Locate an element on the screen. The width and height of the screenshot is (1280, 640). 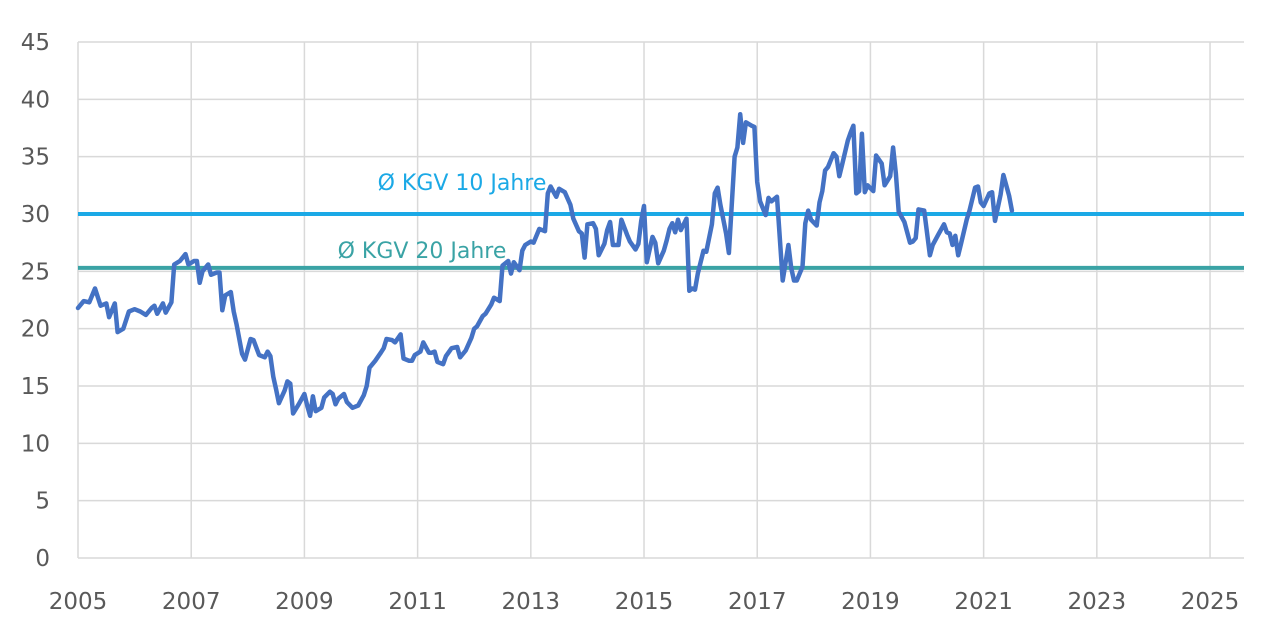
y-tick-label: 10 is located at coordinates (35, 444).